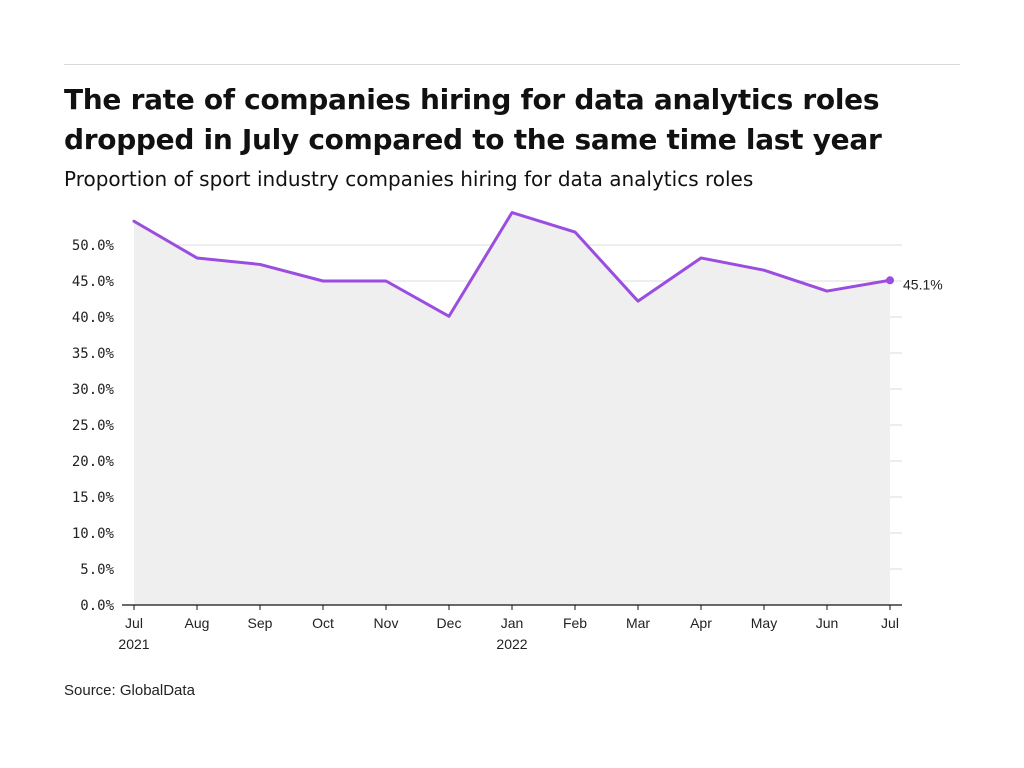  What do you see at coordinates (97, 606) in the screenshot?
I see `y-tick-label: 0.0%` at bounding box center [97, 606].